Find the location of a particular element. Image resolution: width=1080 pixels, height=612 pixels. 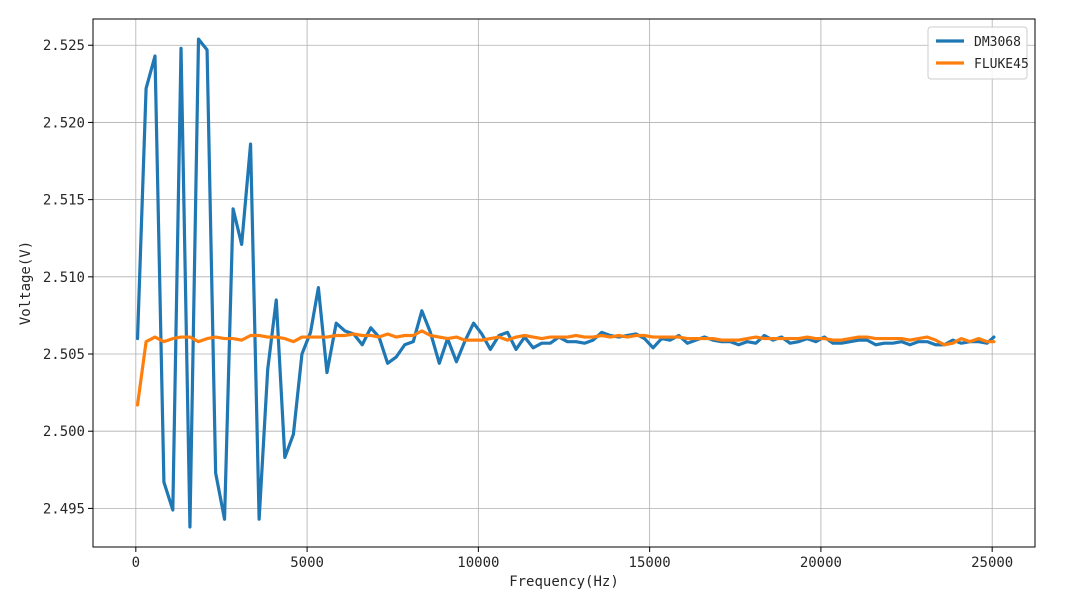

y-tick-label: 2.515 is located at coordinates (64, 201).